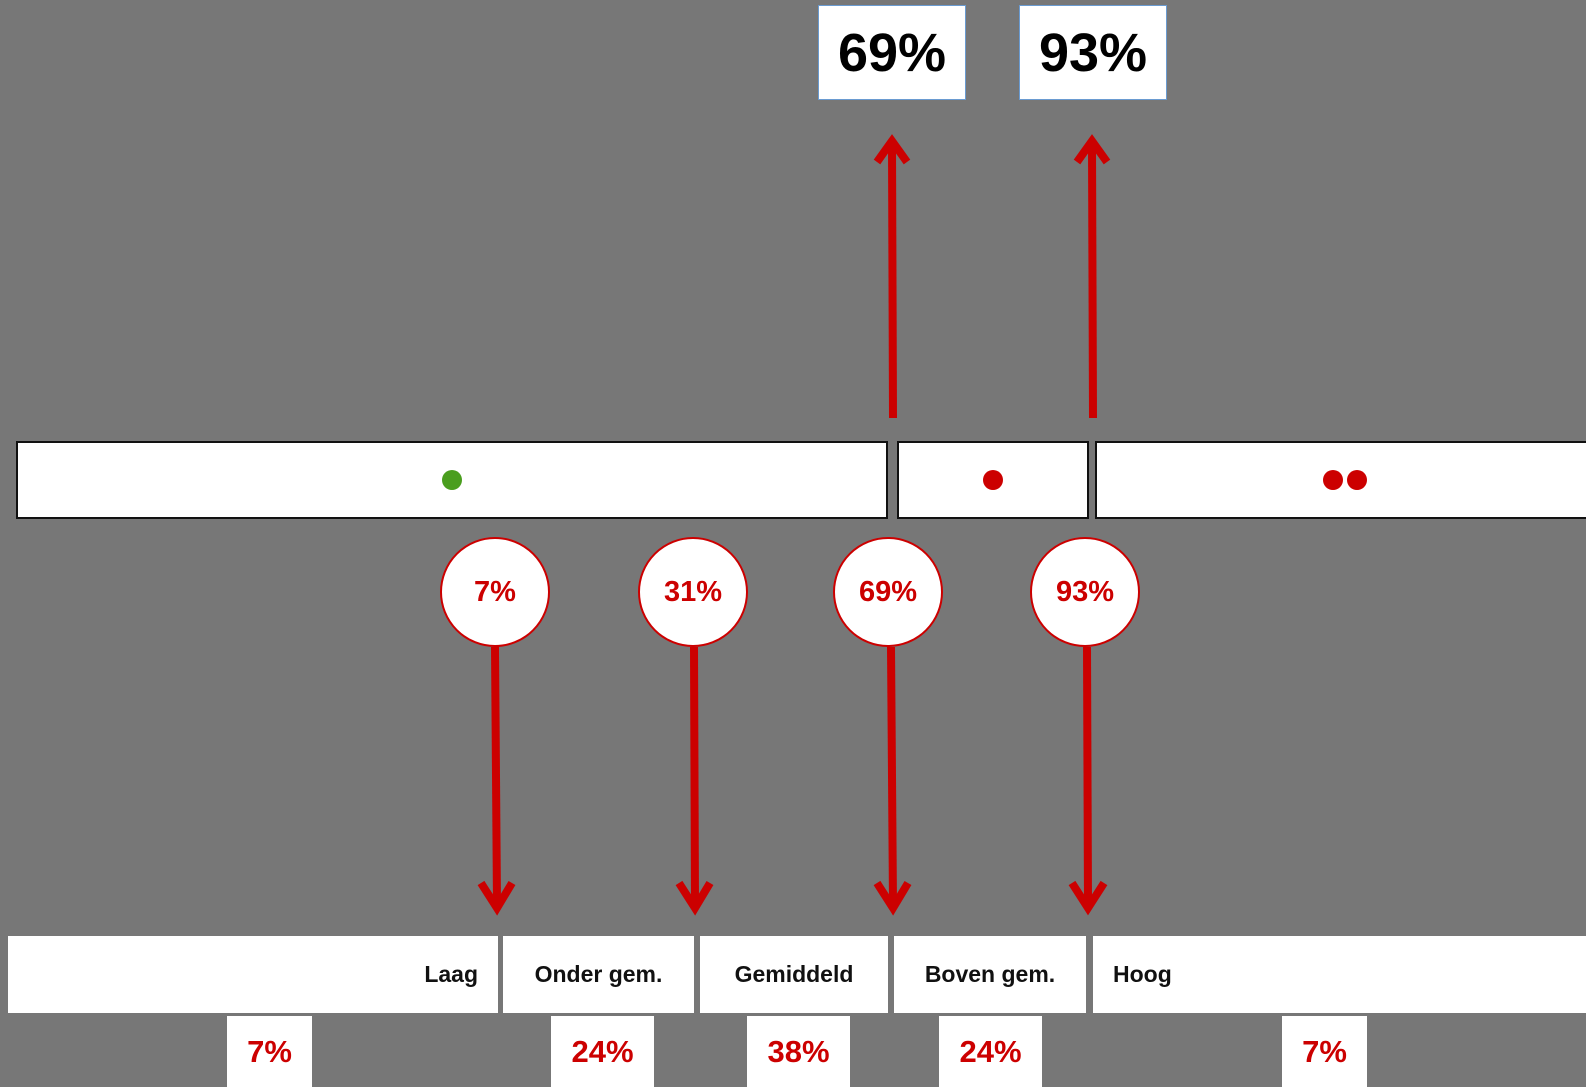  I want to click on share-onder-gem: 24%, so click(602, 1051).